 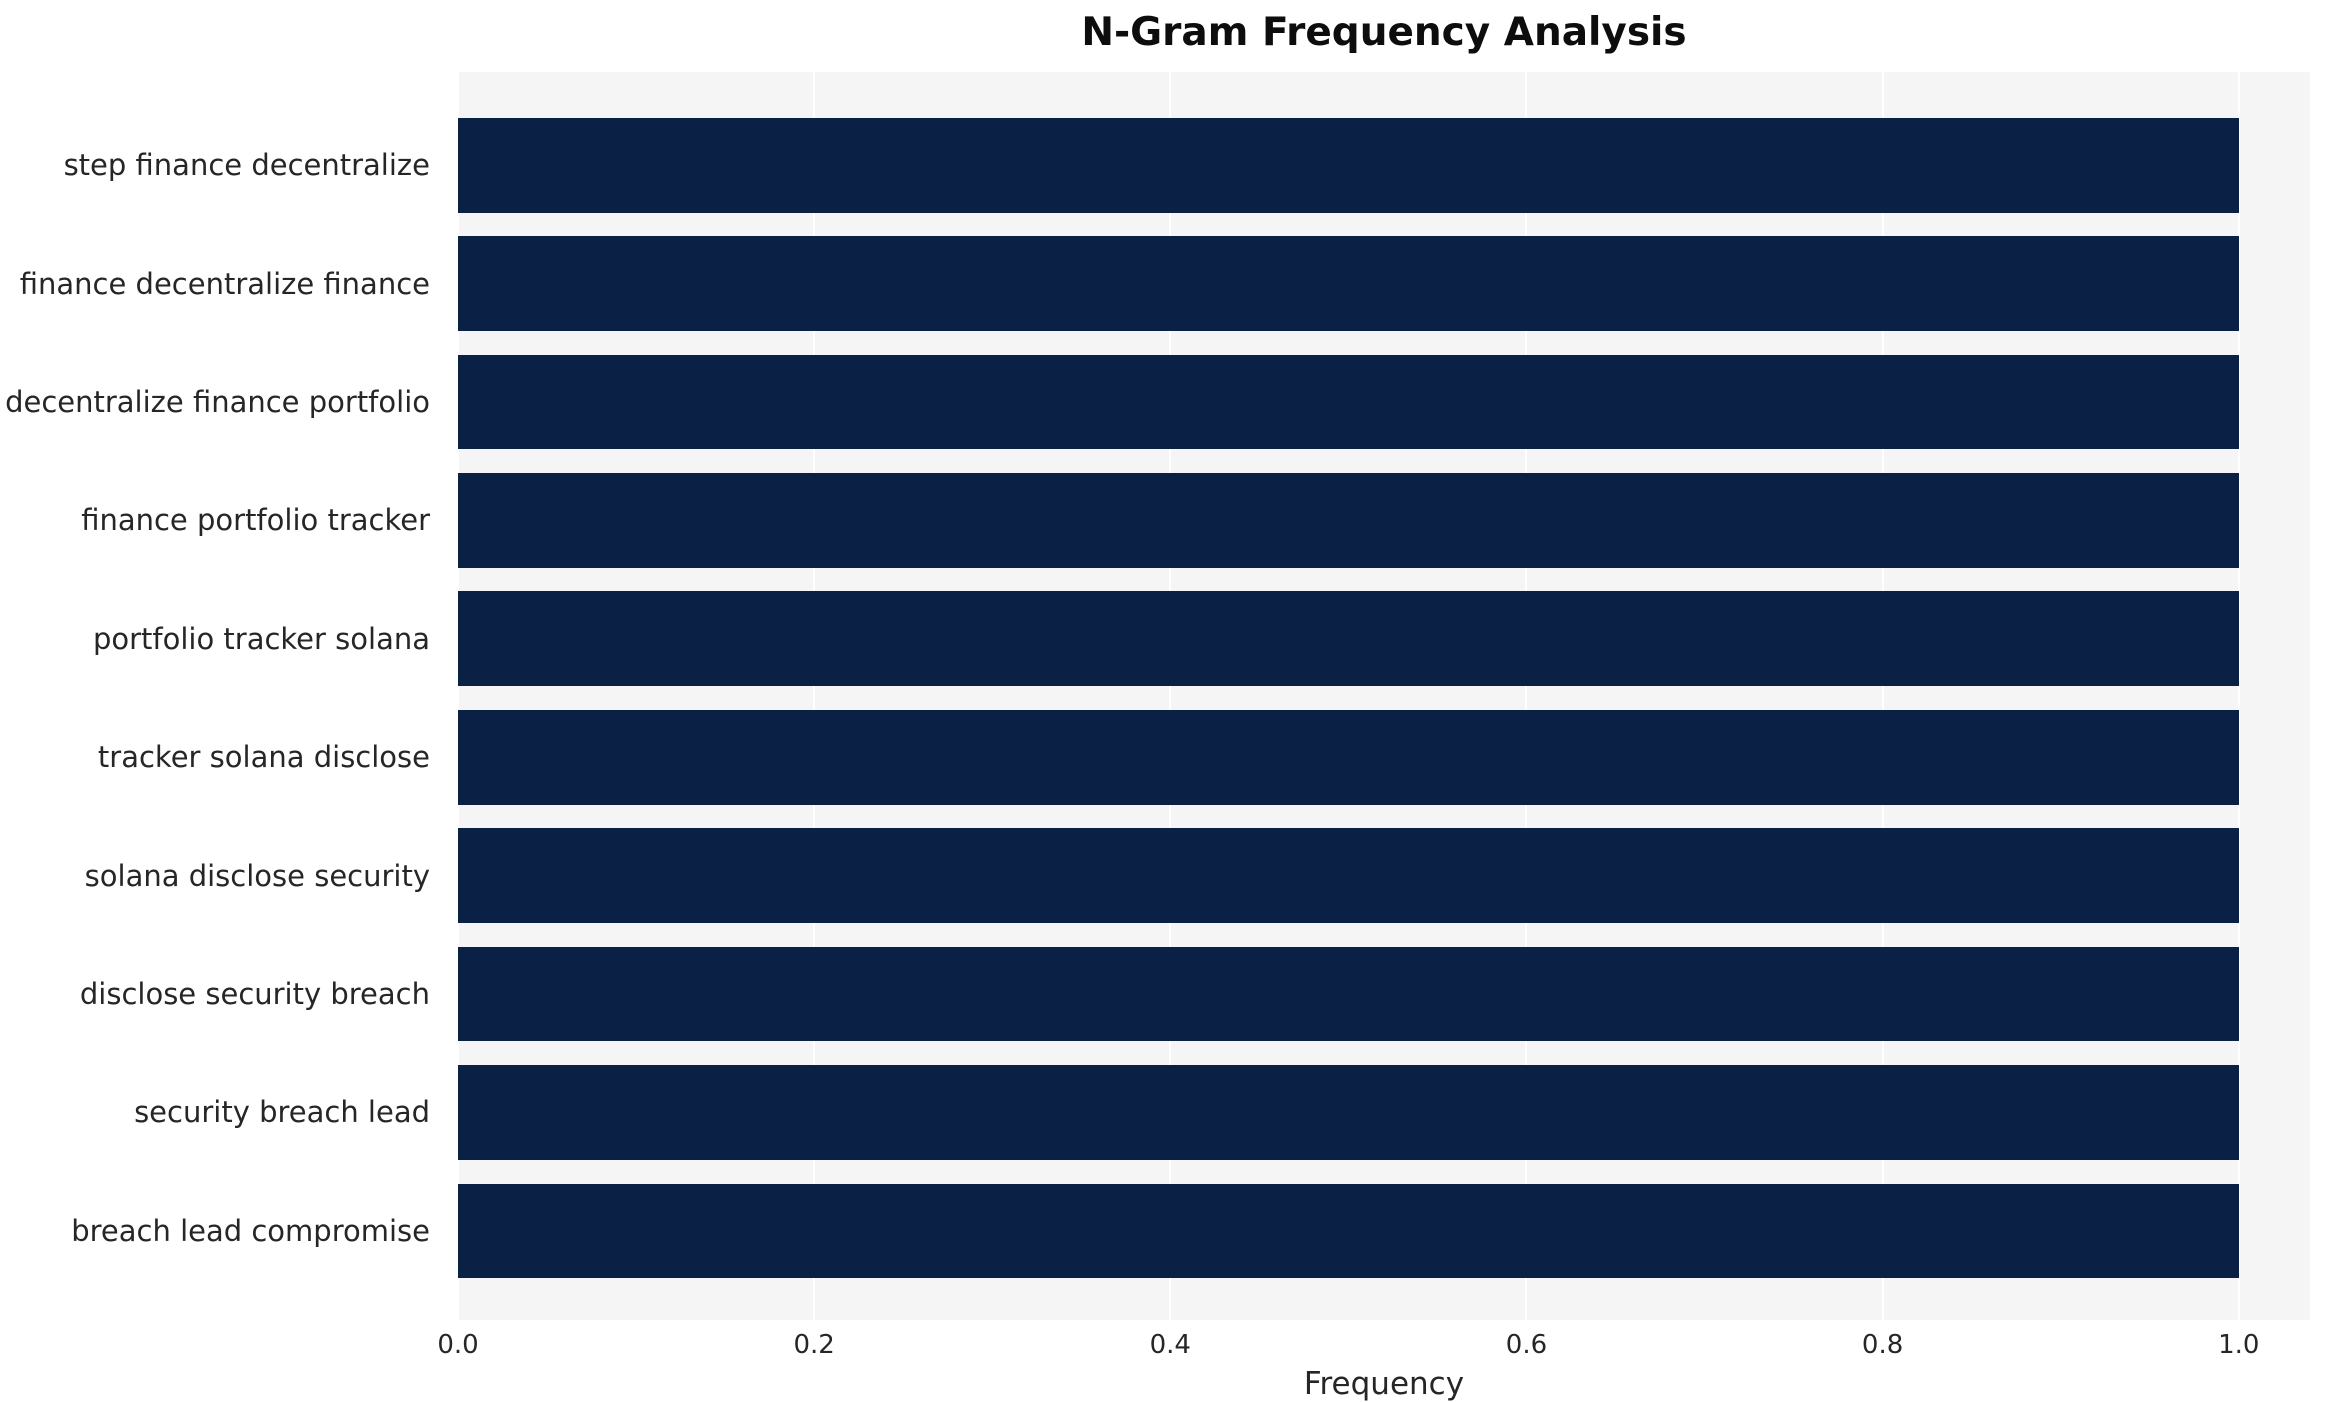 I want to click on y-tick-label: solana disclose security, so click(x=257, y=875).